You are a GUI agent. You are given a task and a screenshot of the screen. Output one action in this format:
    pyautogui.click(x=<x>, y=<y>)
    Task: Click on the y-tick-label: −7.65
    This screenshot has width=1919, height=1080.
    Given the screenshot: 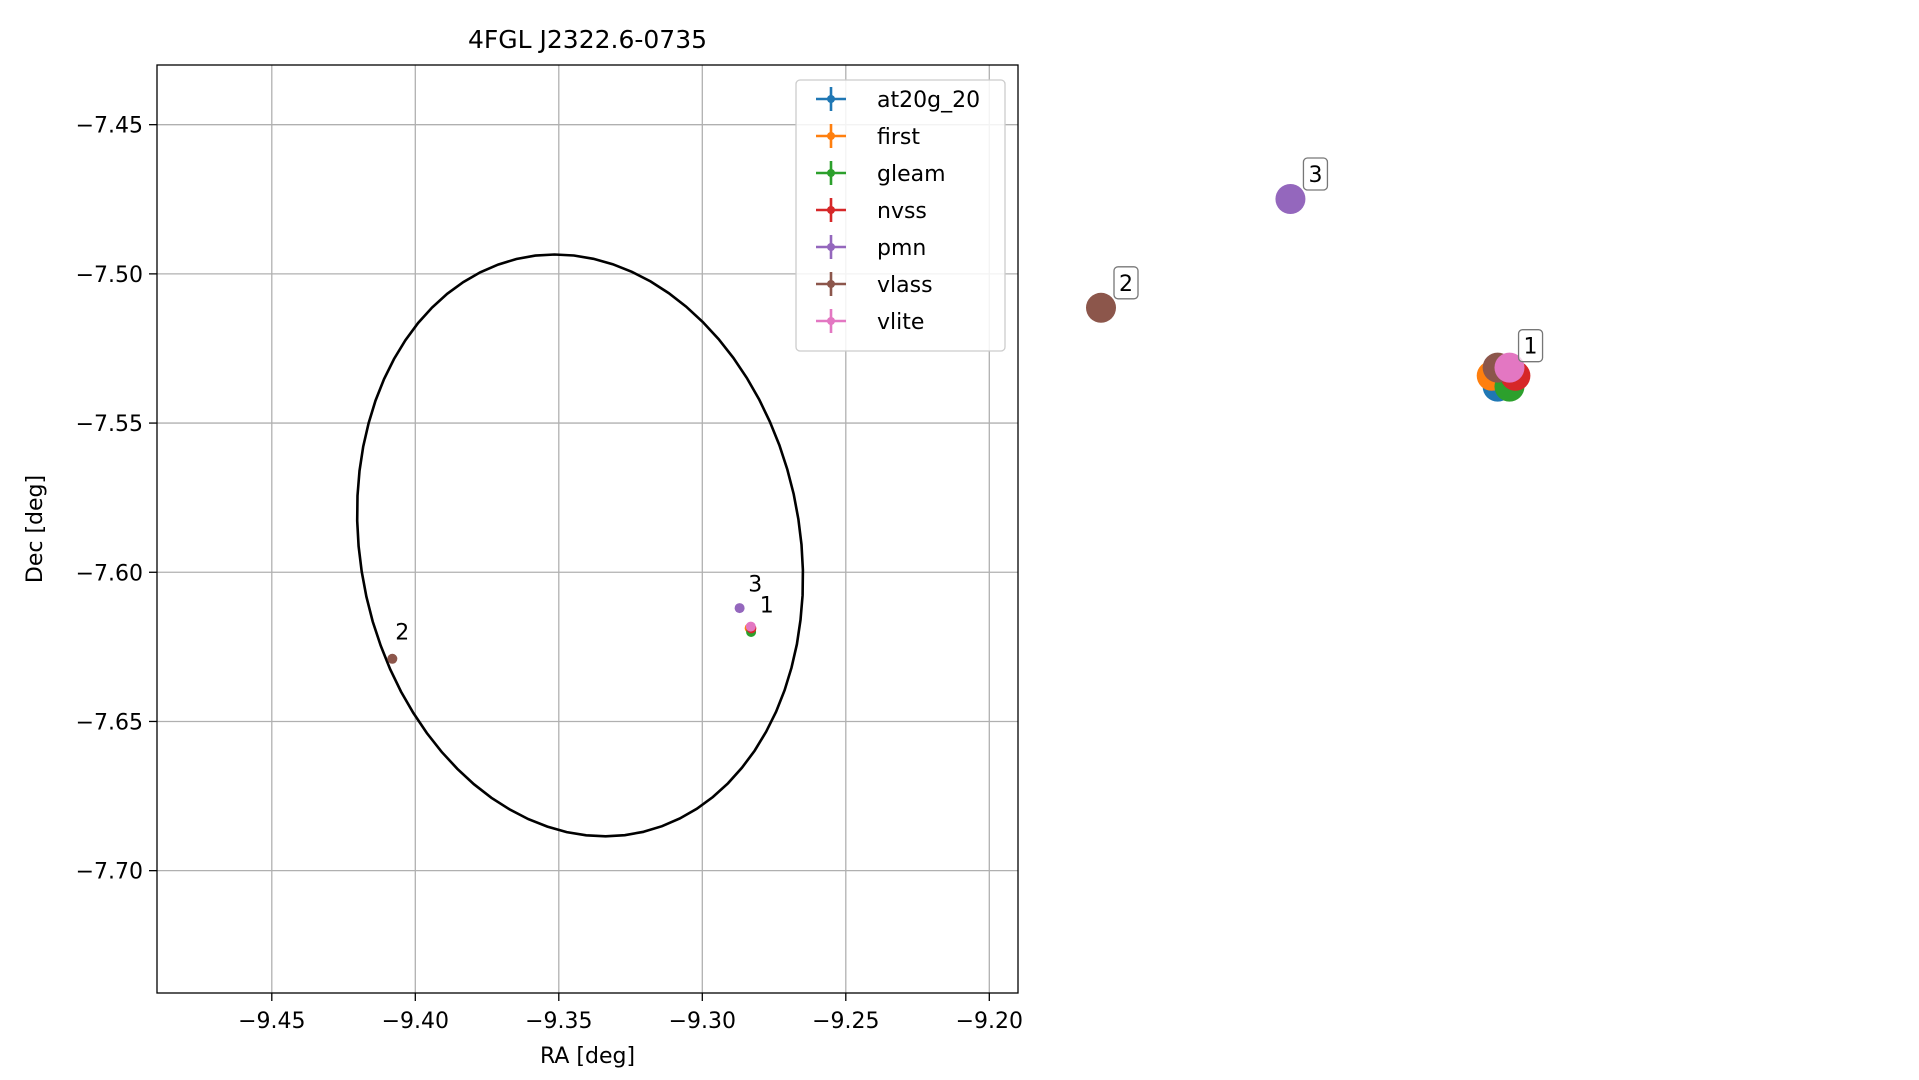 What is the action you would take?
    pyautogui.click(x=109, y=722)
    